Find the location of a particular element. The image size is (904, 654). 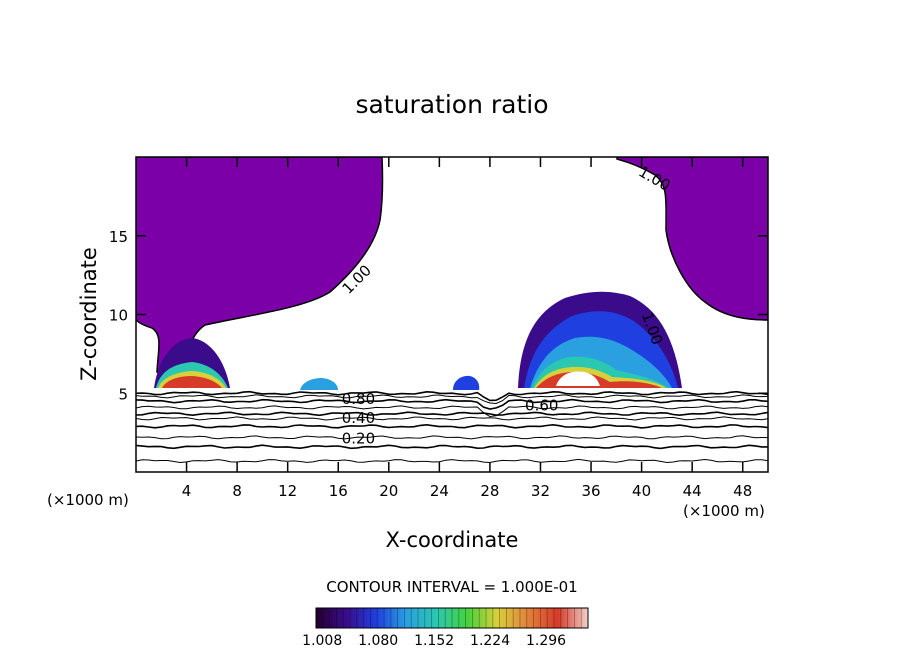

cloud-blob-x26 is located at coordinates (466, 382).